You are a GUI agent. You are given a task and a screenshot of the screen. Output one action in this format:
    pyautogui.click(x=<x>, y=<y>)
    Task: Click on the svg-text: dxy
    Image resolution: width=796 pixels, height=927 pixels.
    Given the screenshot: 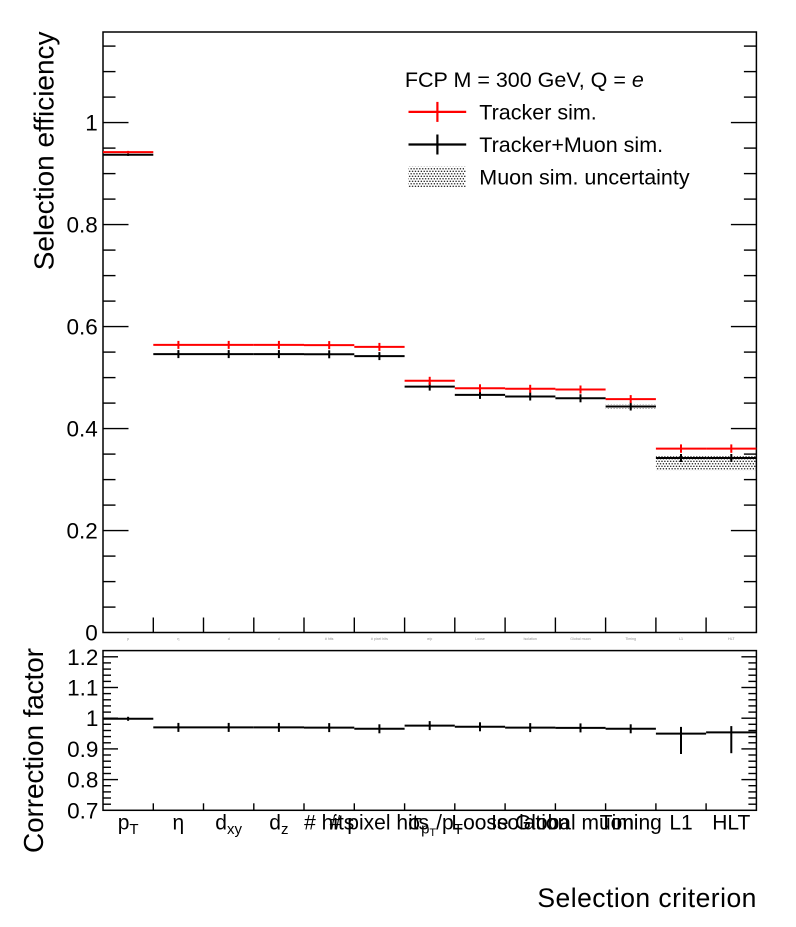 What is the action you would take?
    pyautogui.click(x=228, y=825)
    